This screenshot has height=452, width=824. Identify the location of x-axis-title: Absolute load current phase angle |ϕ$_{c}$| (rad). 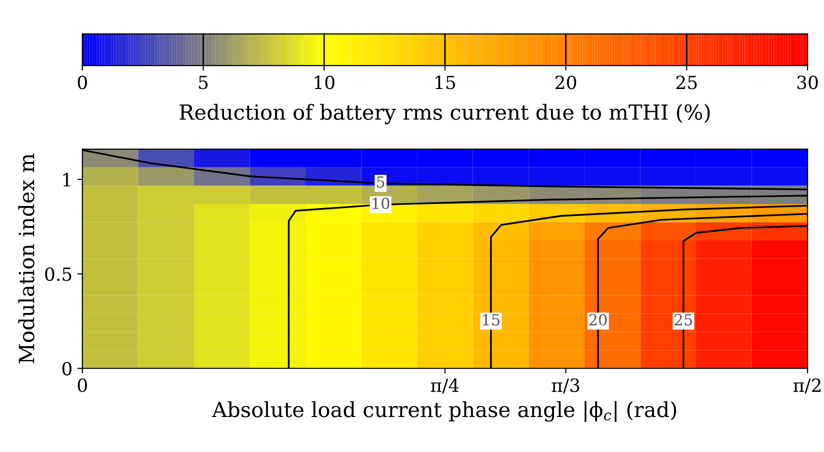
(444, 411).